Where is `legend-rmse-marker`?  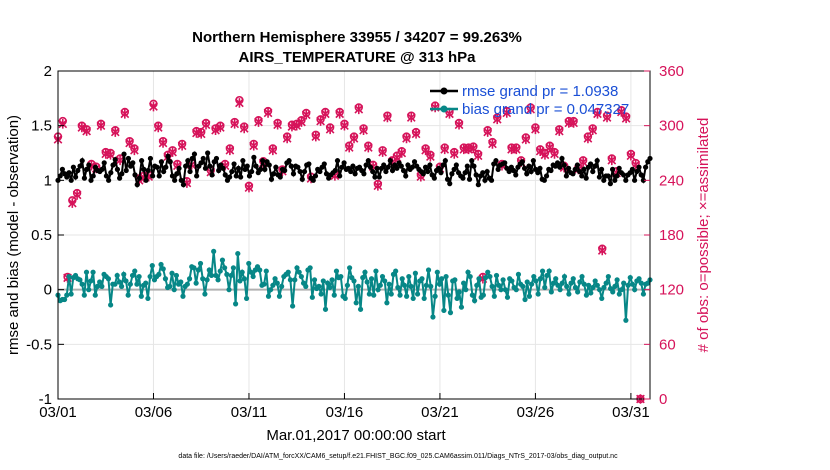 legend-rmse-marker is located at coordinates (444, 91).